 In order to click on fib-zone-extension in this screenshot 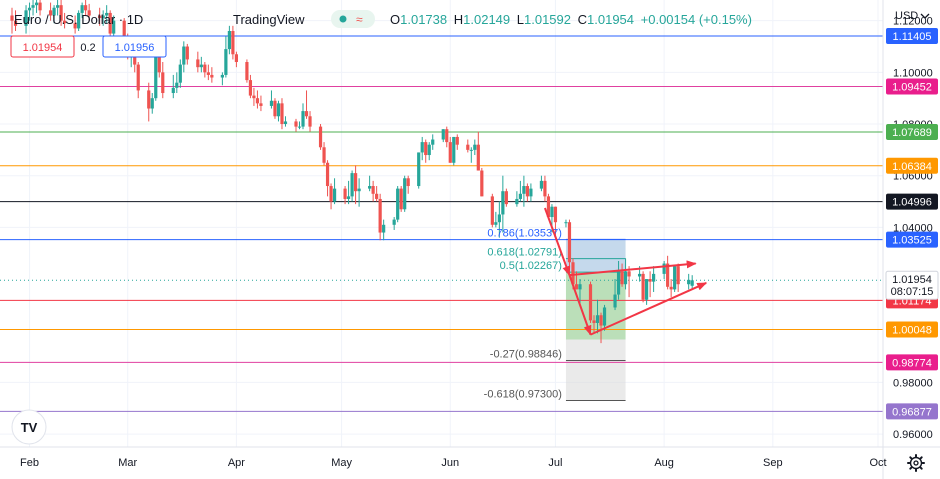, I will do `click(595, 370)`.